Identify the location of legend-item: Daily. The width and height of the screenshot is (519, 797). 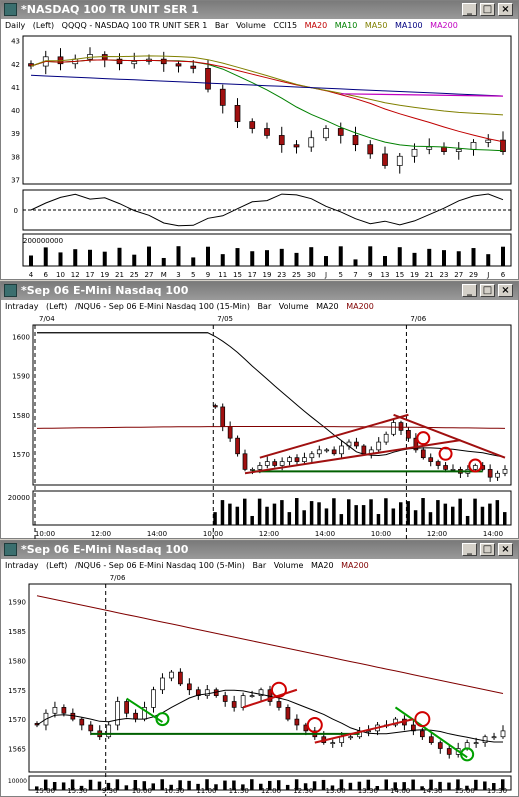
(15, 25).